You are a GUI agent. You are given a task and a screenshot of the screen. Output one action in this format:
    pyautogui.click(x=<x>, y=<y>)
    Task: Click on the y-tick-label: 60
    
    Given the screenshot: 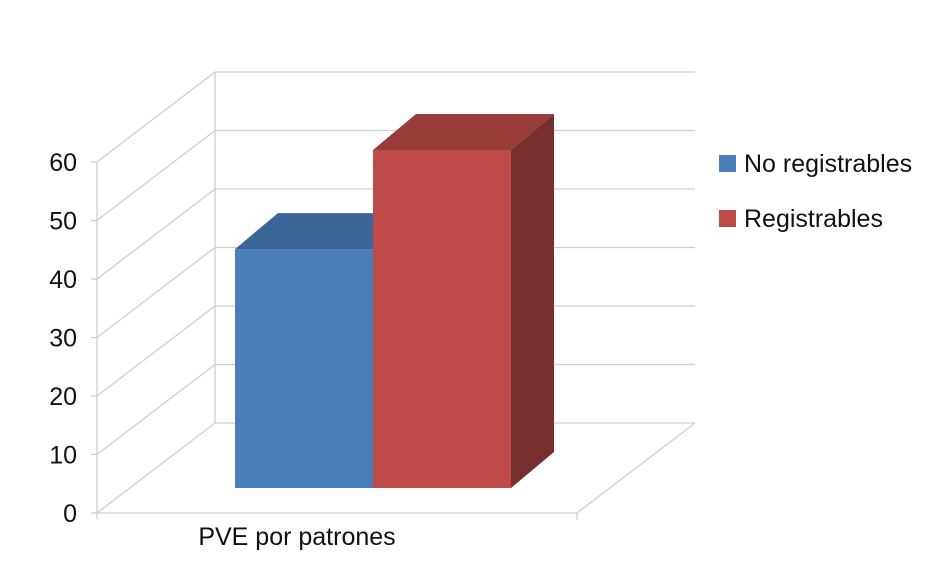 What is the action you would take?
    pyautogui.click(x=63, y=163)
    